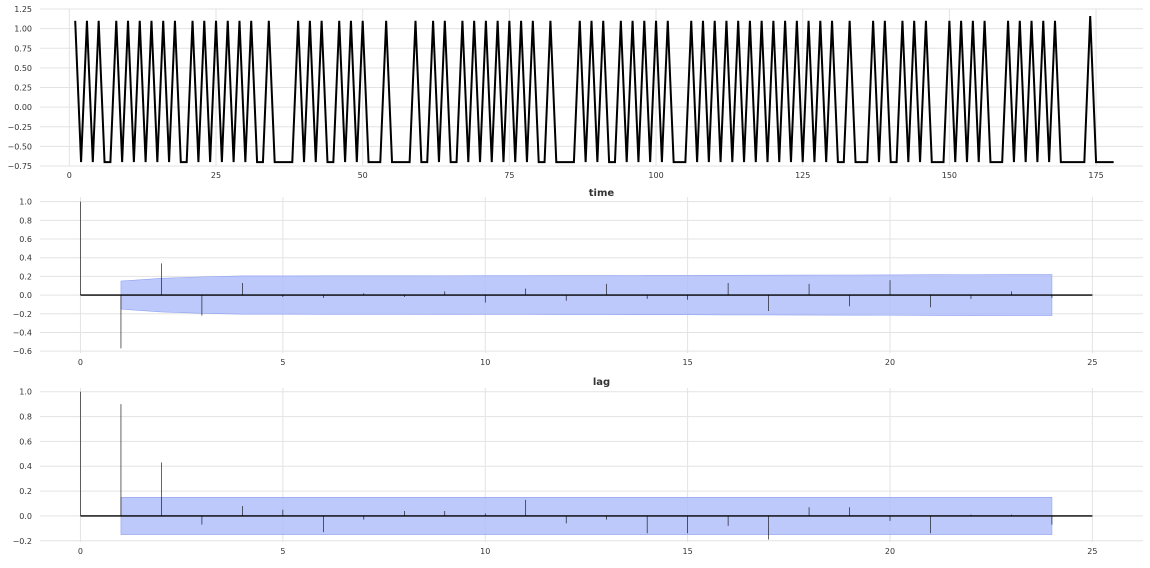 The image size is (1150, 568). What do you see at coordinates (23, 88) in the screenshot?
I see `y-tick-label: 0.25` at bounding box center [23, 88].